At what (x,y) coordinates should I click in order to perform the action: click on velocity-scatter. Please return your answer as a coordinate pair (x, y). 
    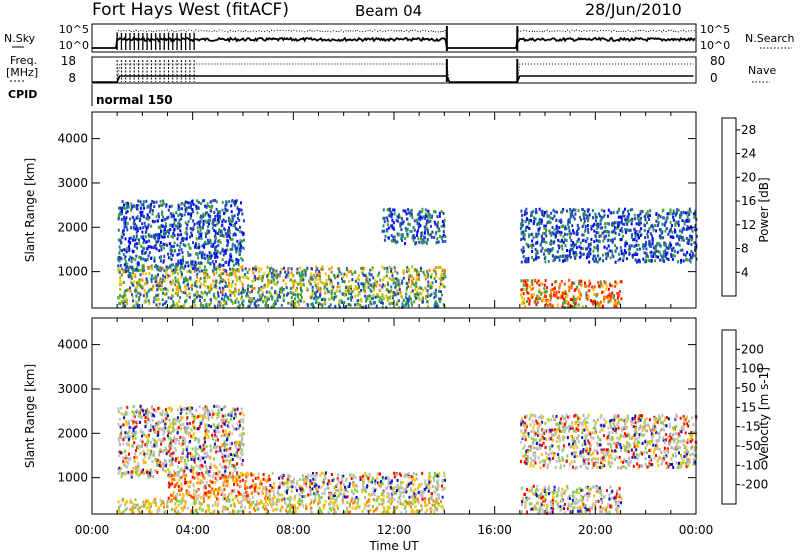
    Looking at the image, I should click on (407, 459).